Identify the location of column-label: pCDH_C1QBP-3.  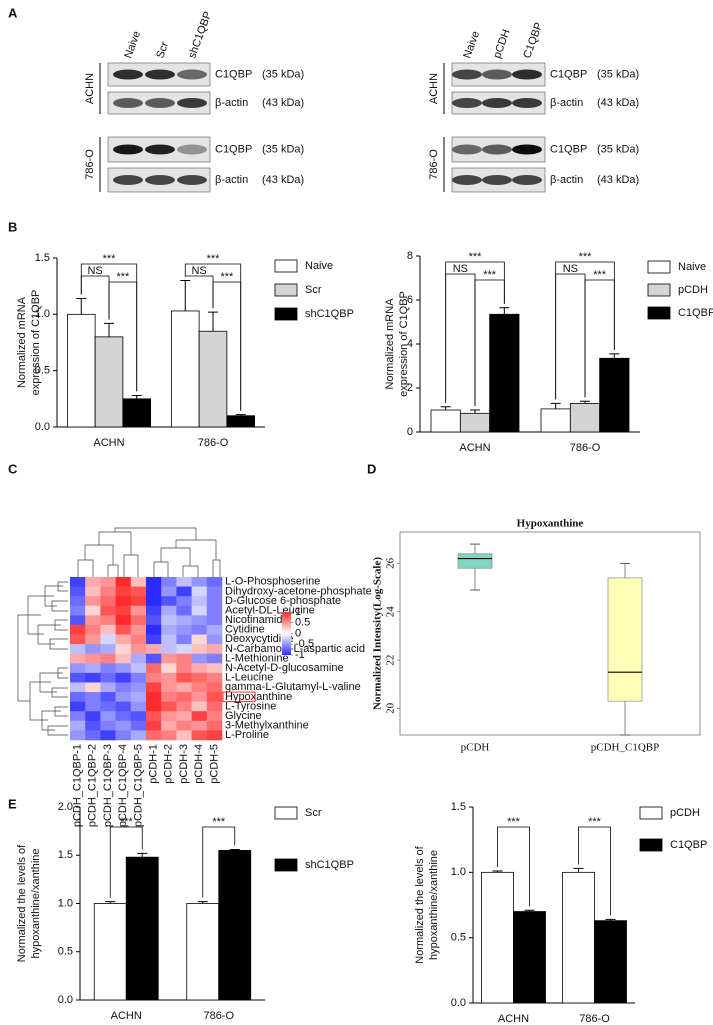
(108, 785).